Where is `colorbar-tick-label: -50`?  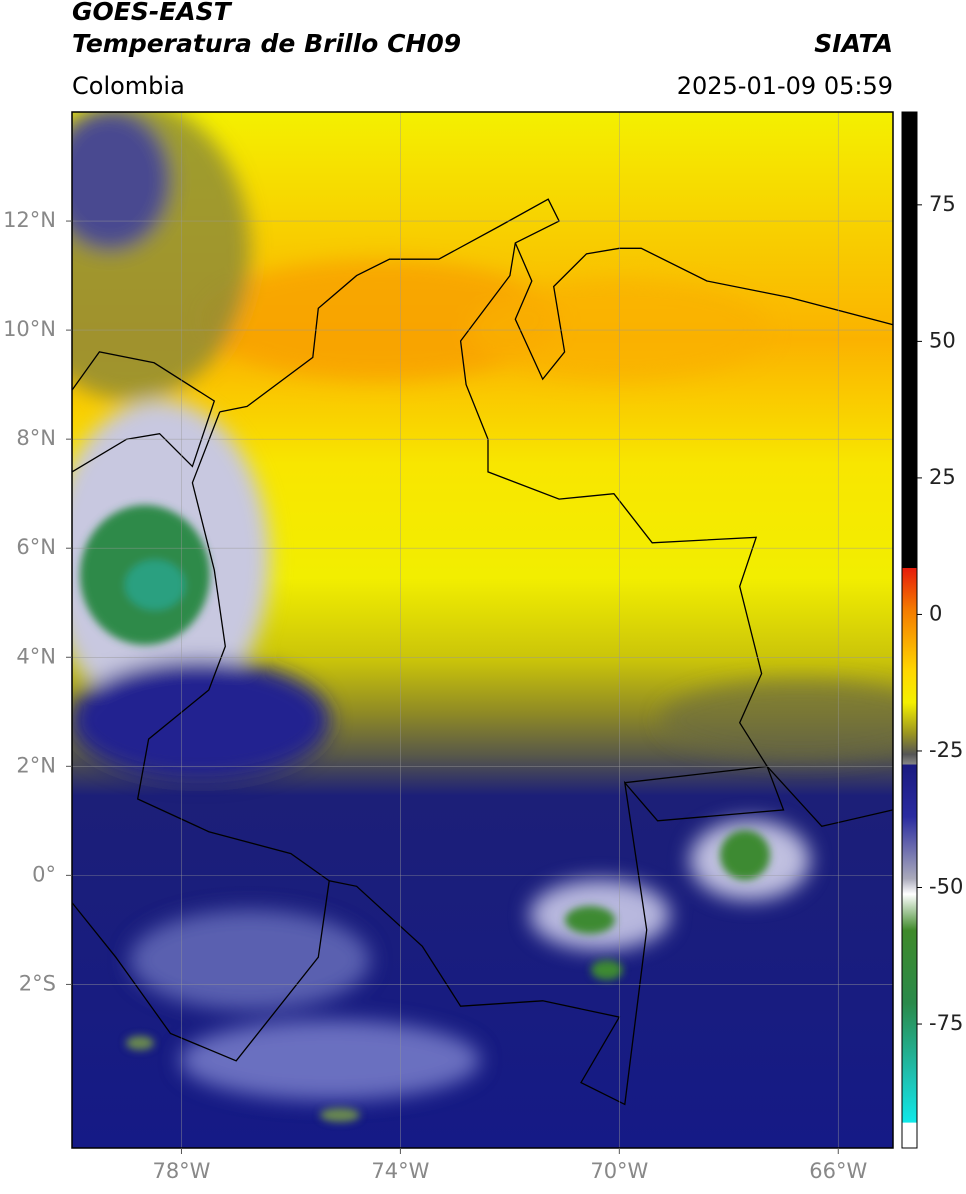 colorbar-tick-label: -50 is located at coordinates (946, 886).